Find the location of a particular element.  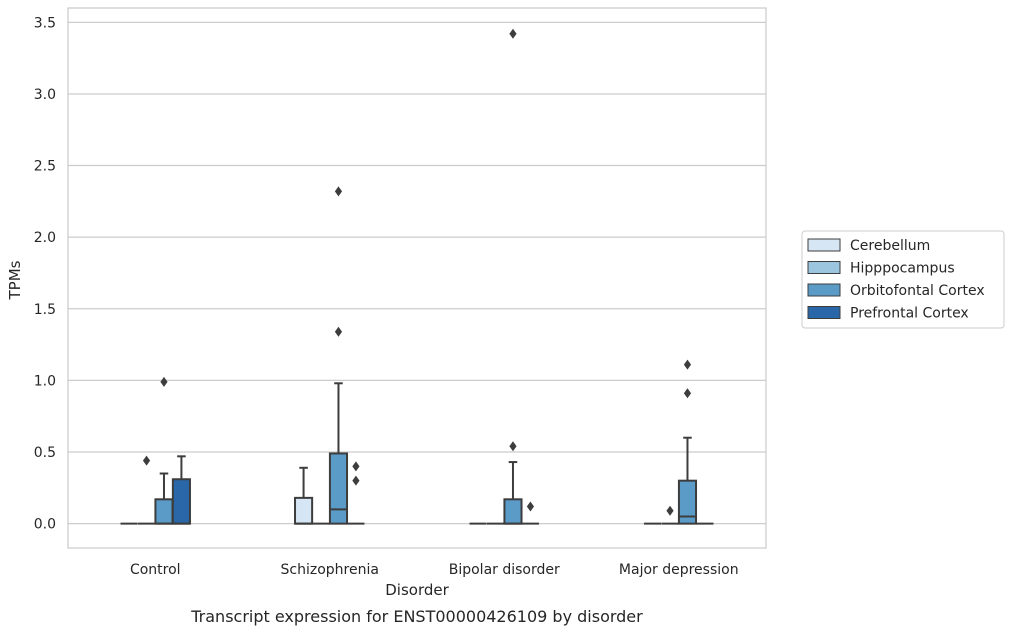

x-tick-label: Major depression is located at coordinates (679, 570).